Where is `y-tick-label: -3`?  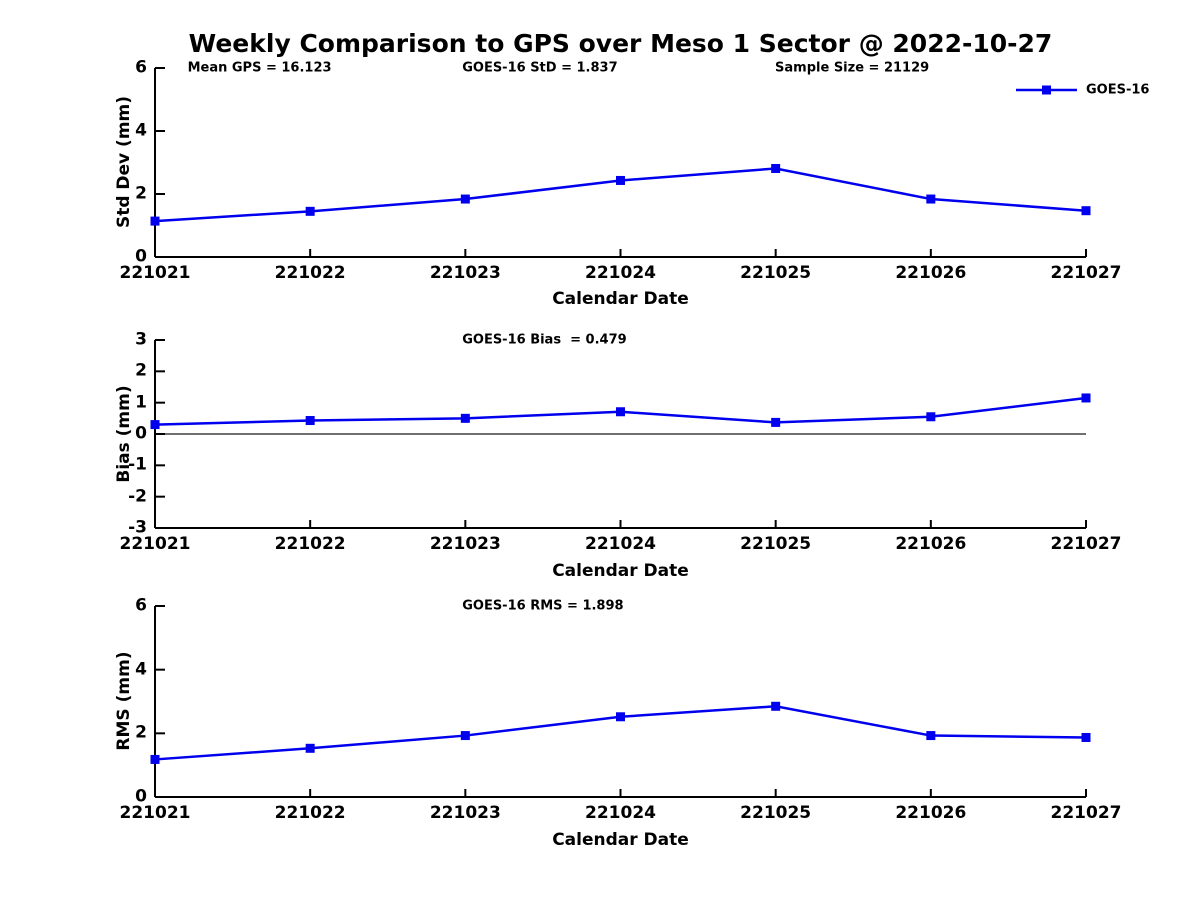
y-tick-label: -3 is located at coordinates (137, 527).